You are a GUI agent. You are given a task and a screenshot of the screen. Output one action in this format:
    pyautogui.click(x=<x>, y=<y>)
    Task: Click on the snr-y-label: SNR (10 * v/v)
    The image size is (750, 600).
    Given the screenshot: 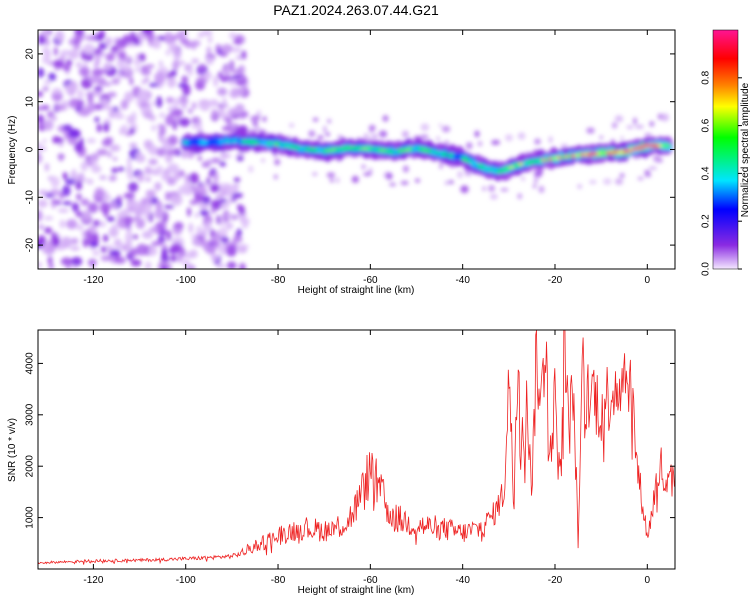 What is the action you would take?
    pyautogui.click(x=12, y=450)
    